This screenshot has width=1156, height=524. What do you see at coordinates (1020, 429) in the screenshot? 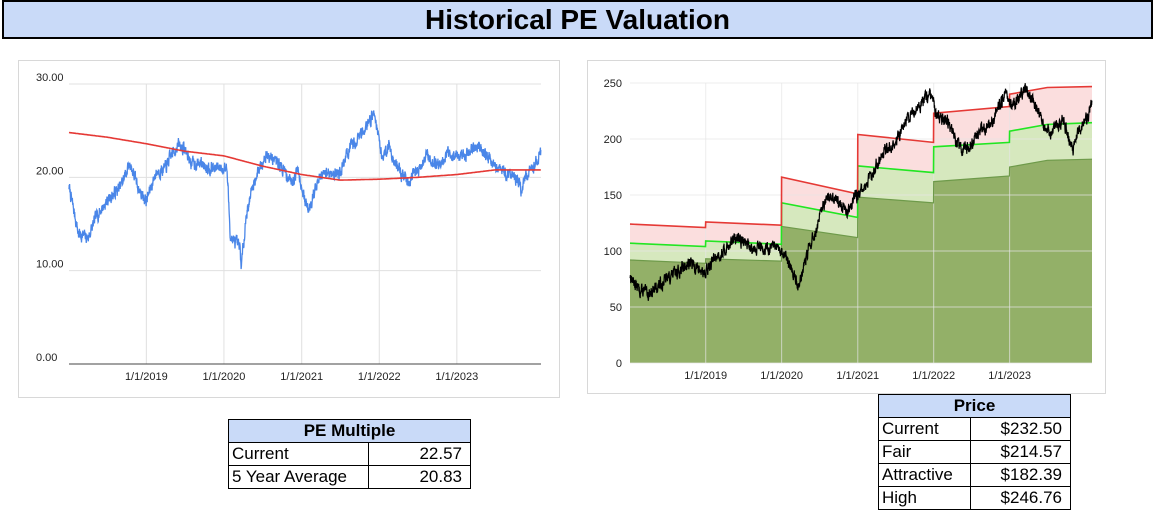
I see `price-current-value: $232.50` at bounding box center [1020, 429].